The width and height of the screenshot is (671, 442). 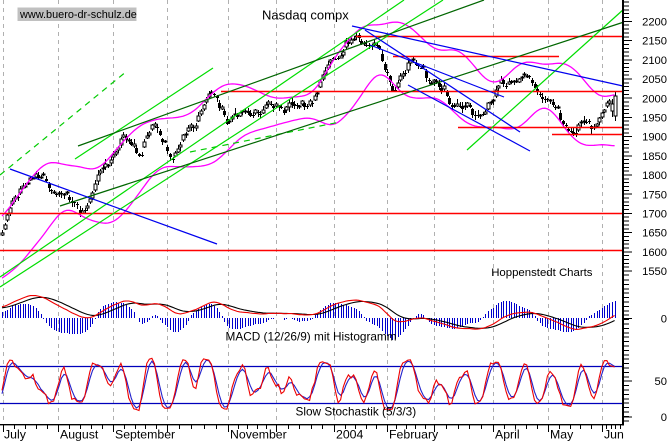 What do you see at coordinates (258, 435) in the screenshot?
I see `svg-text: November` at bounding box center [258, 435].